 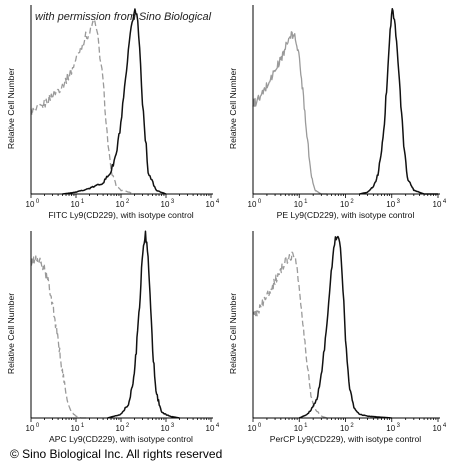 I want to click on x-axis-title: PE Ly9(CD229), with isotype control, so click(x=346, y=215).